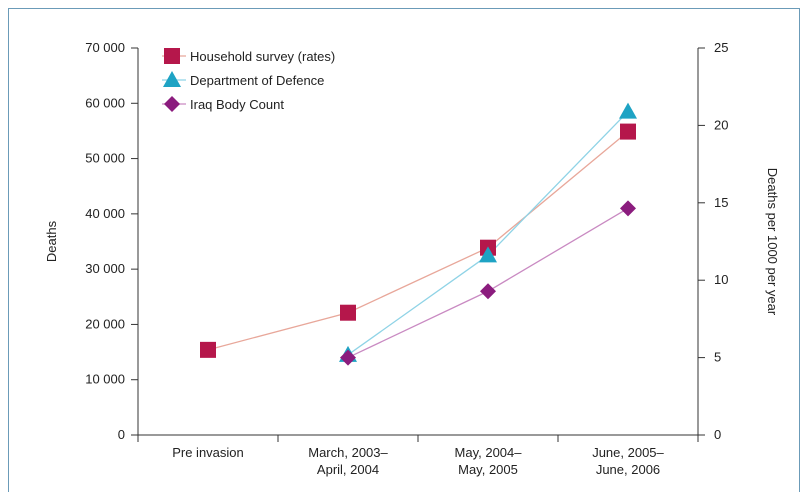 This screenshot has height=492, width=808. What do you see at coordinates (489, 452) in the screenshot?
I see `x-tick-label: May, 2004–` at bounding box center [489, 452].